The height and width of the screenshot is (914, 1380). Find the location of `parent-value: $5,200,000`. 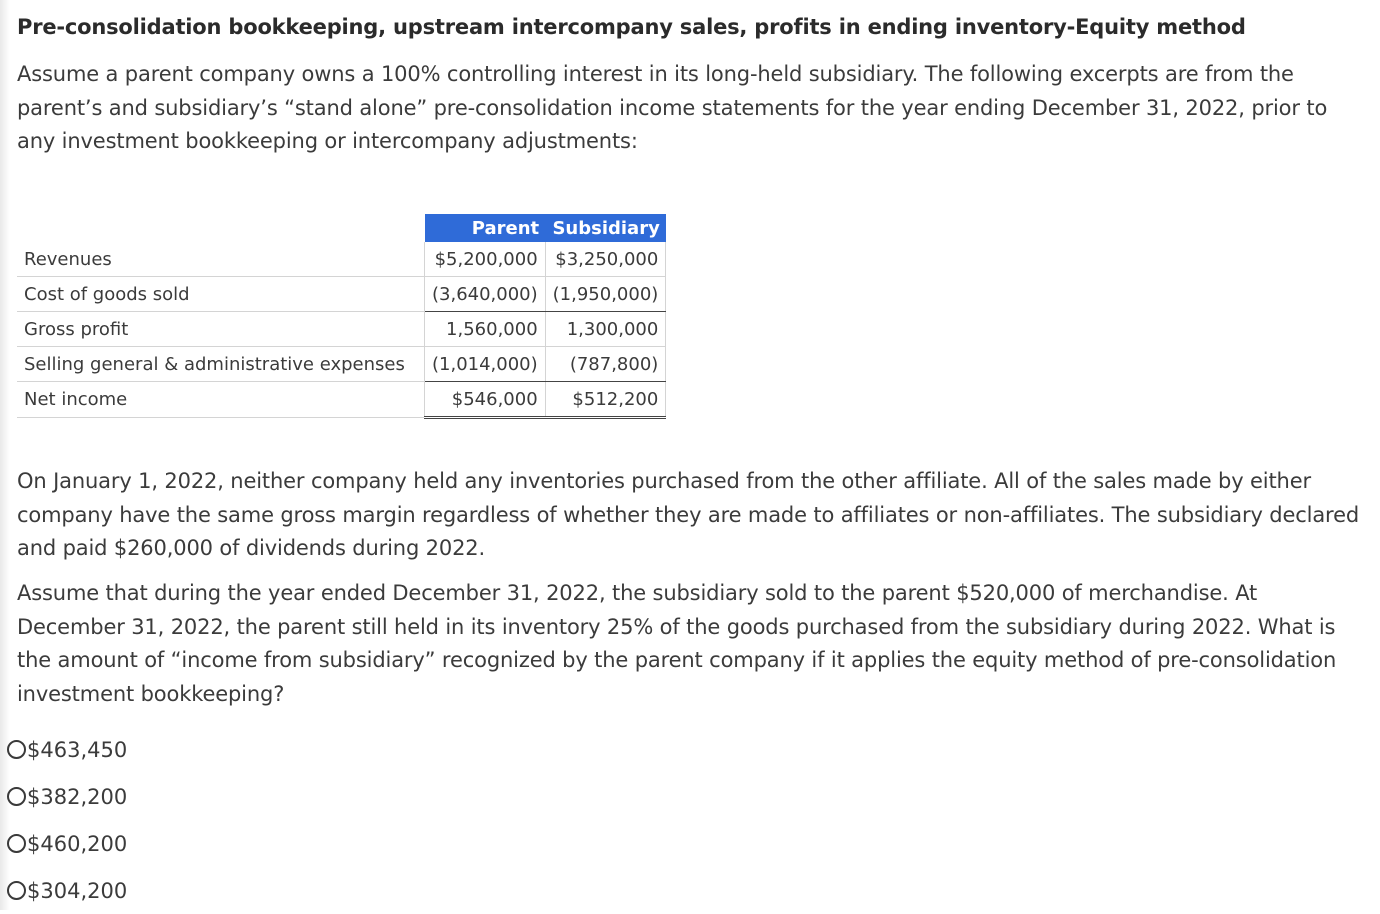

parent-value: $5,200,000 is located at coordinates (485, 259).